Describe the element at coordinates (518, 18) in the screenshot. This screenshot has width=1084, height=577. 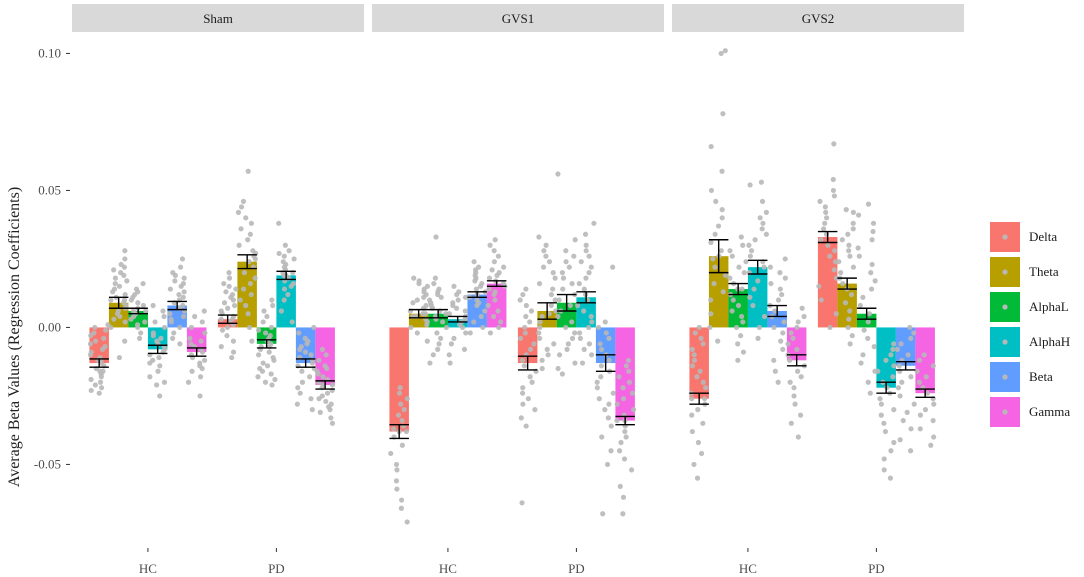
I see `facet-strips: Sham GVS1 GVS2` at that location.